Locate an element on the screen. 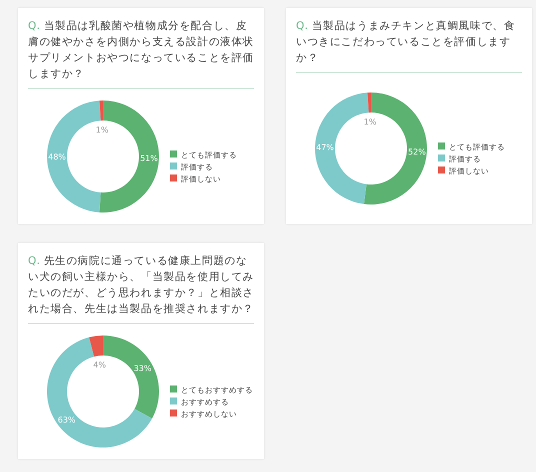  data-label: 63% is located at coordinates (67, 420).